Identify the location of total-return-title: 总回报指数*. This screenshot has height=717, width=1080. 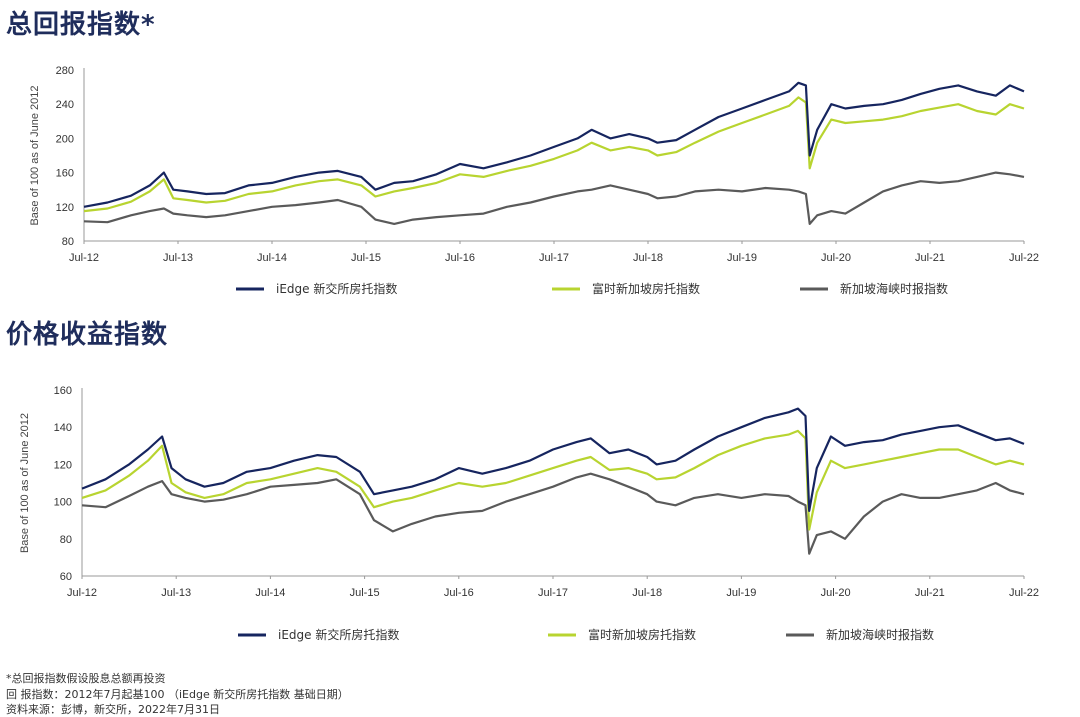
(81, 25).